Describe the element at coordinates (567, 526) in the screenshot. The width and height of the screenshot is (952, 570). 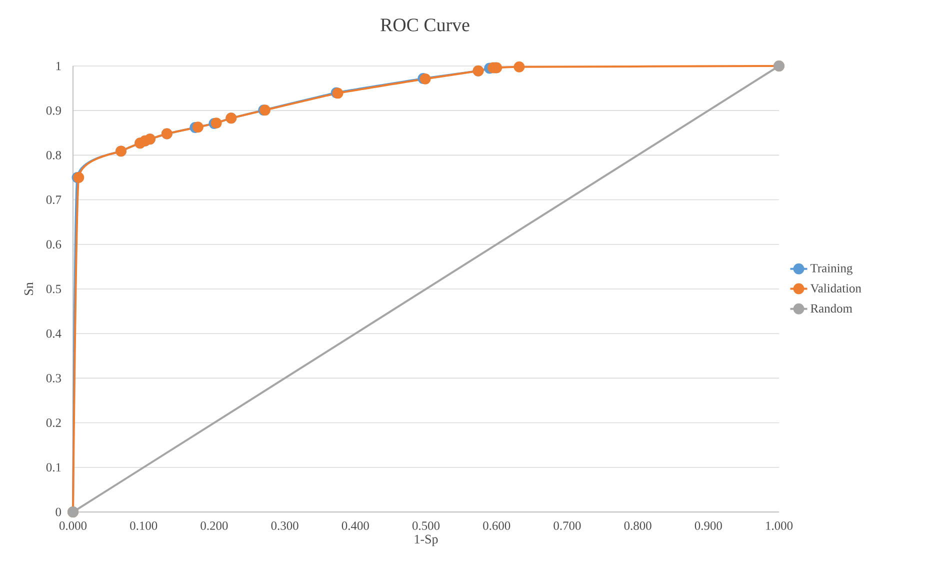
I see `x-tick-label: 0.700` at that location.